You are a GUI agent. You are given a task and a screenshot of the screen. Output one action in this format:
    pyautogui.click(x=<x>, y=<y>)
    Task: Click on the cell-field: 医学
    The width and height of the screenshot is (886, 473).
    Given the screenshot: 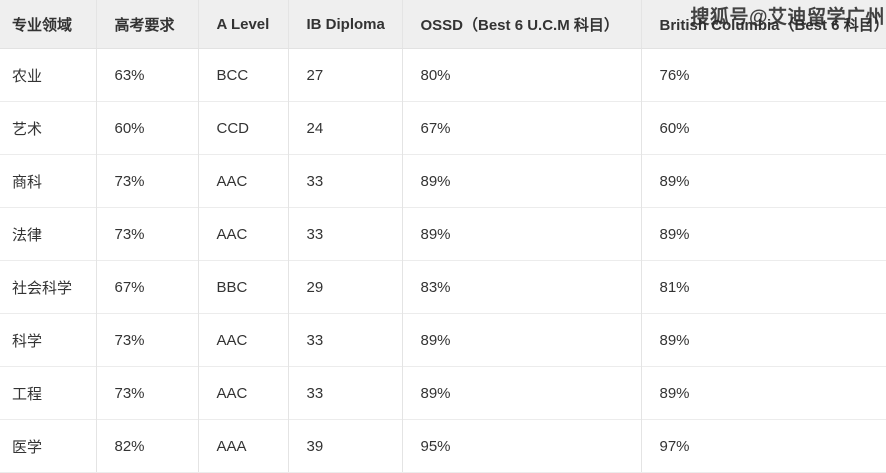 What is the action you would take?
    pyautogui.click(x=48, y=446)
    